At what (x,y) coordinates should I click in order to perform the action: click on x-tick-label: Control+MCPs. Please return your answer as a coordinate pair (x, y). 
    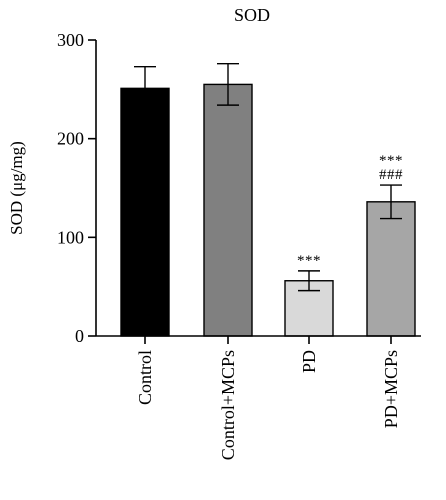
    Looking at the image, I should click on (228, 405).